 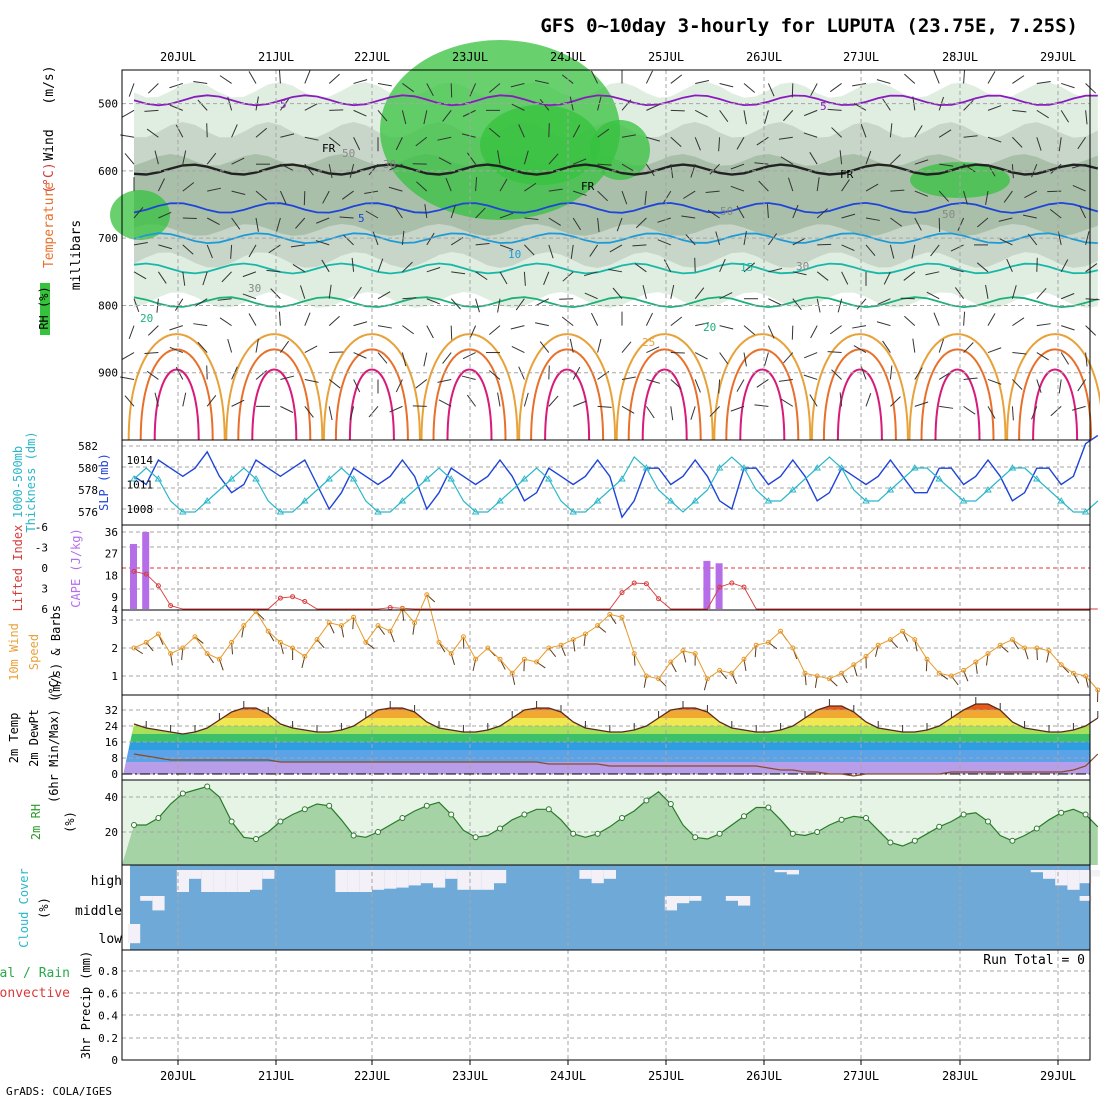 What do you see at coordinates (44, 609) in the screenshot?
I see `li-ytick-4: 6` at bounding box center [44, 609].